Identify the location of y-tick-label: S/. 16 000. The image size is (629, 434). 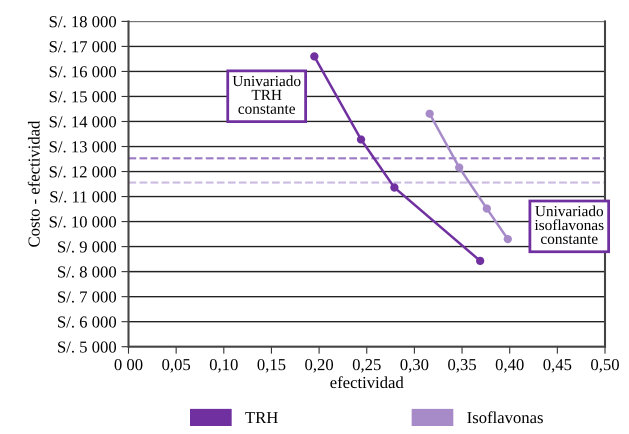
(83, 72).